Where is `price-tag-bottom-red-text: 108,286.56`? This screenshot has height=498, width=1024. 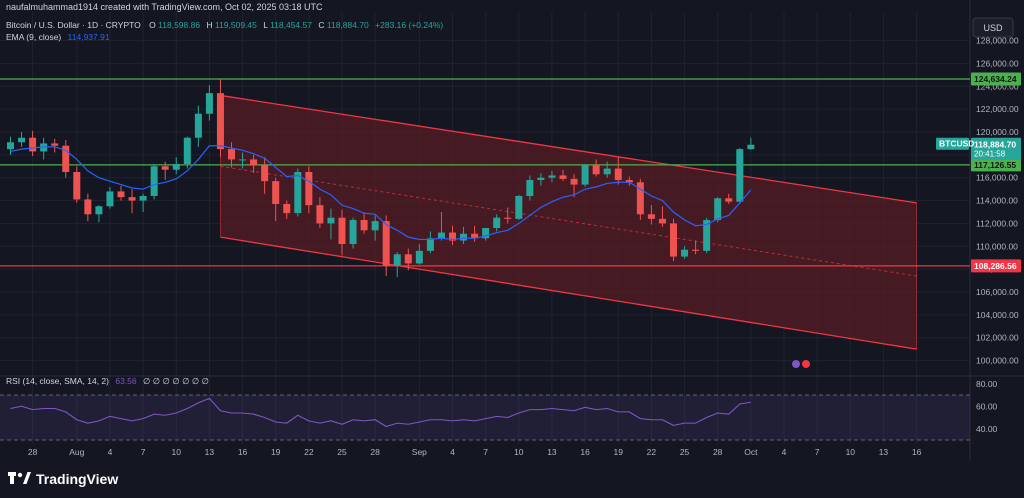
price-tag-bottom-red-text: 108,286.56 is located at coordinates (995, 266).